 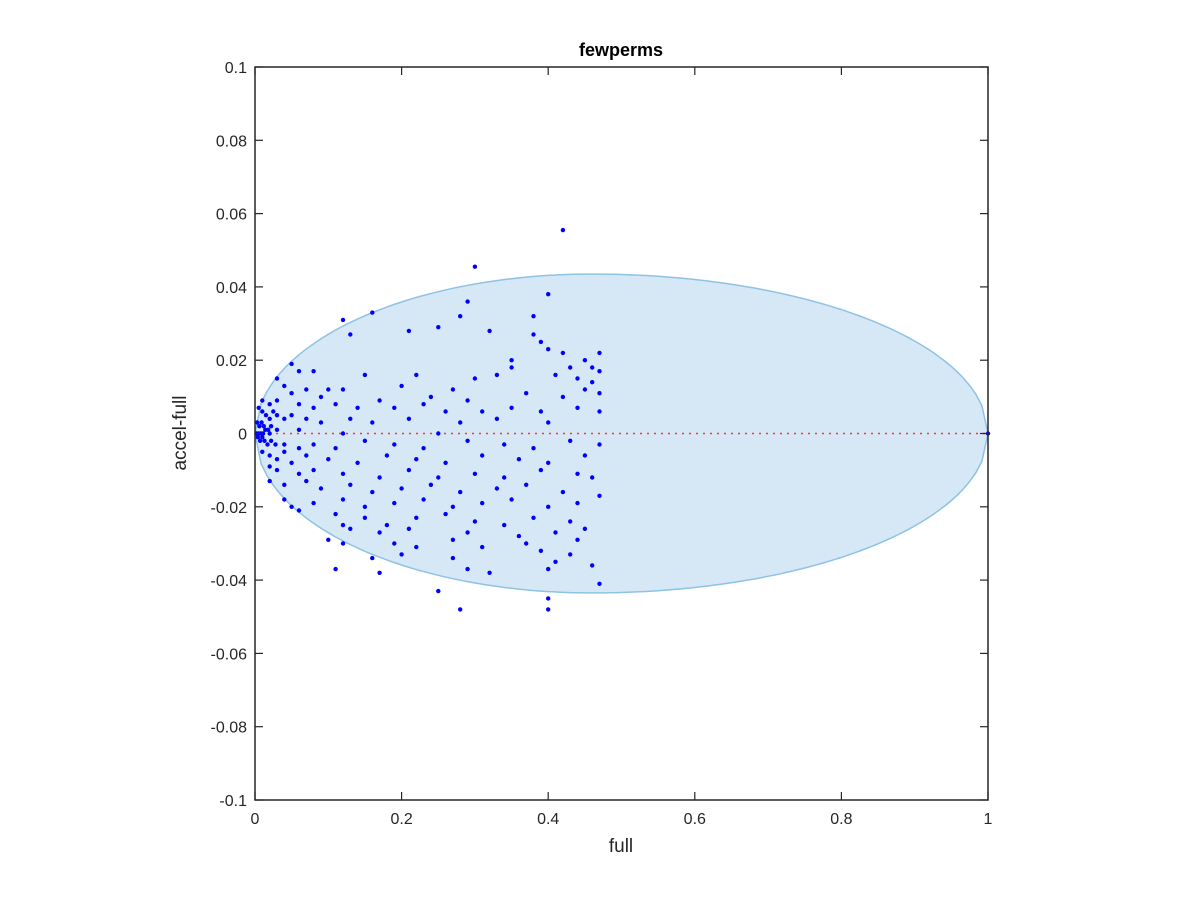 What do you see at coordinates (695, 819) in the screenshot?
I see `x-tick-label: 0.6` at bounding box center [695, 819].